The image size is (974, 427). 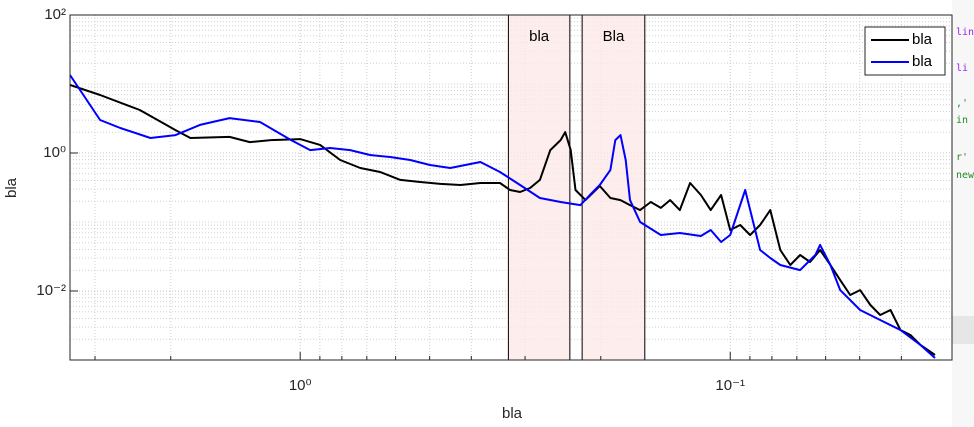 What do you see at coordinates (965, 175) in the screenshot?
I see `editor-fragment: new` at bounding box center [965, 175].